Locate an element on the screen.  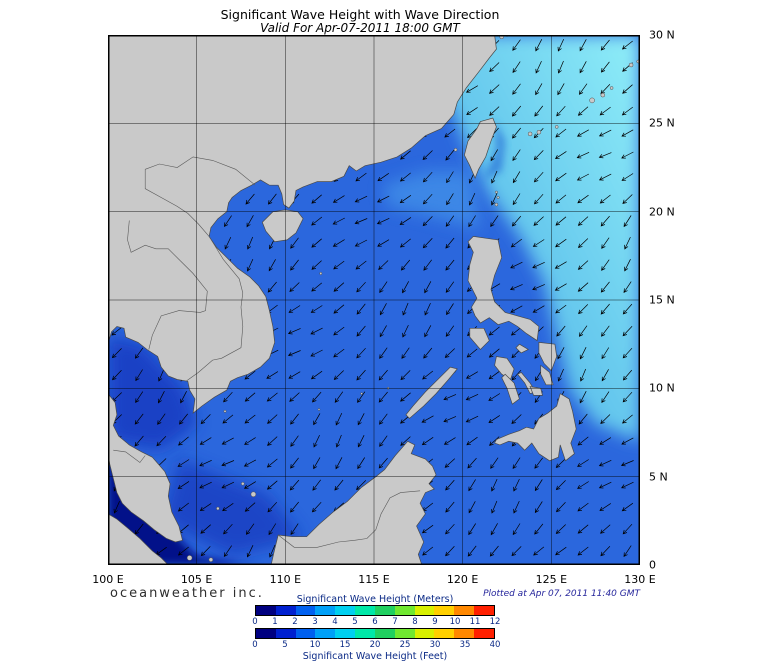
legend-title-feet: Significant Wave Height (Feet) is located at coordinates (375, 656).